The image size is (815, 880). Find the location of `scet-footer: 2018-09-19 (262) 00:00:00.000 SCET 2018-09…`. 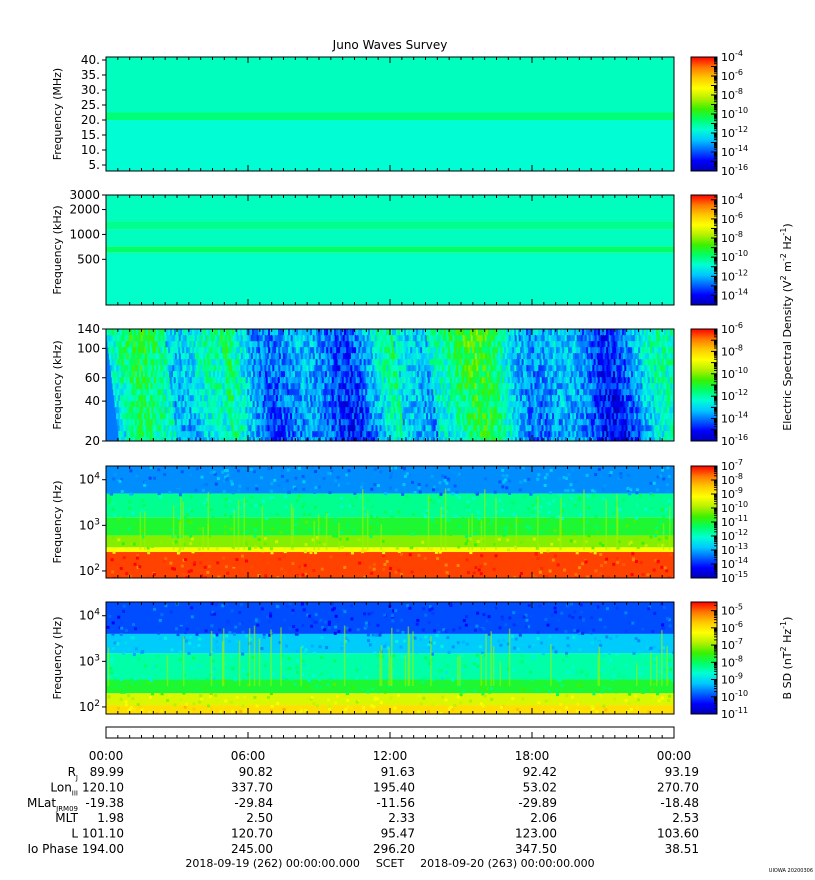

scet-footer: 2018-09-19 (262) 00:00:00.000 SCET 2018-09… is located at coordinates (389, 863).